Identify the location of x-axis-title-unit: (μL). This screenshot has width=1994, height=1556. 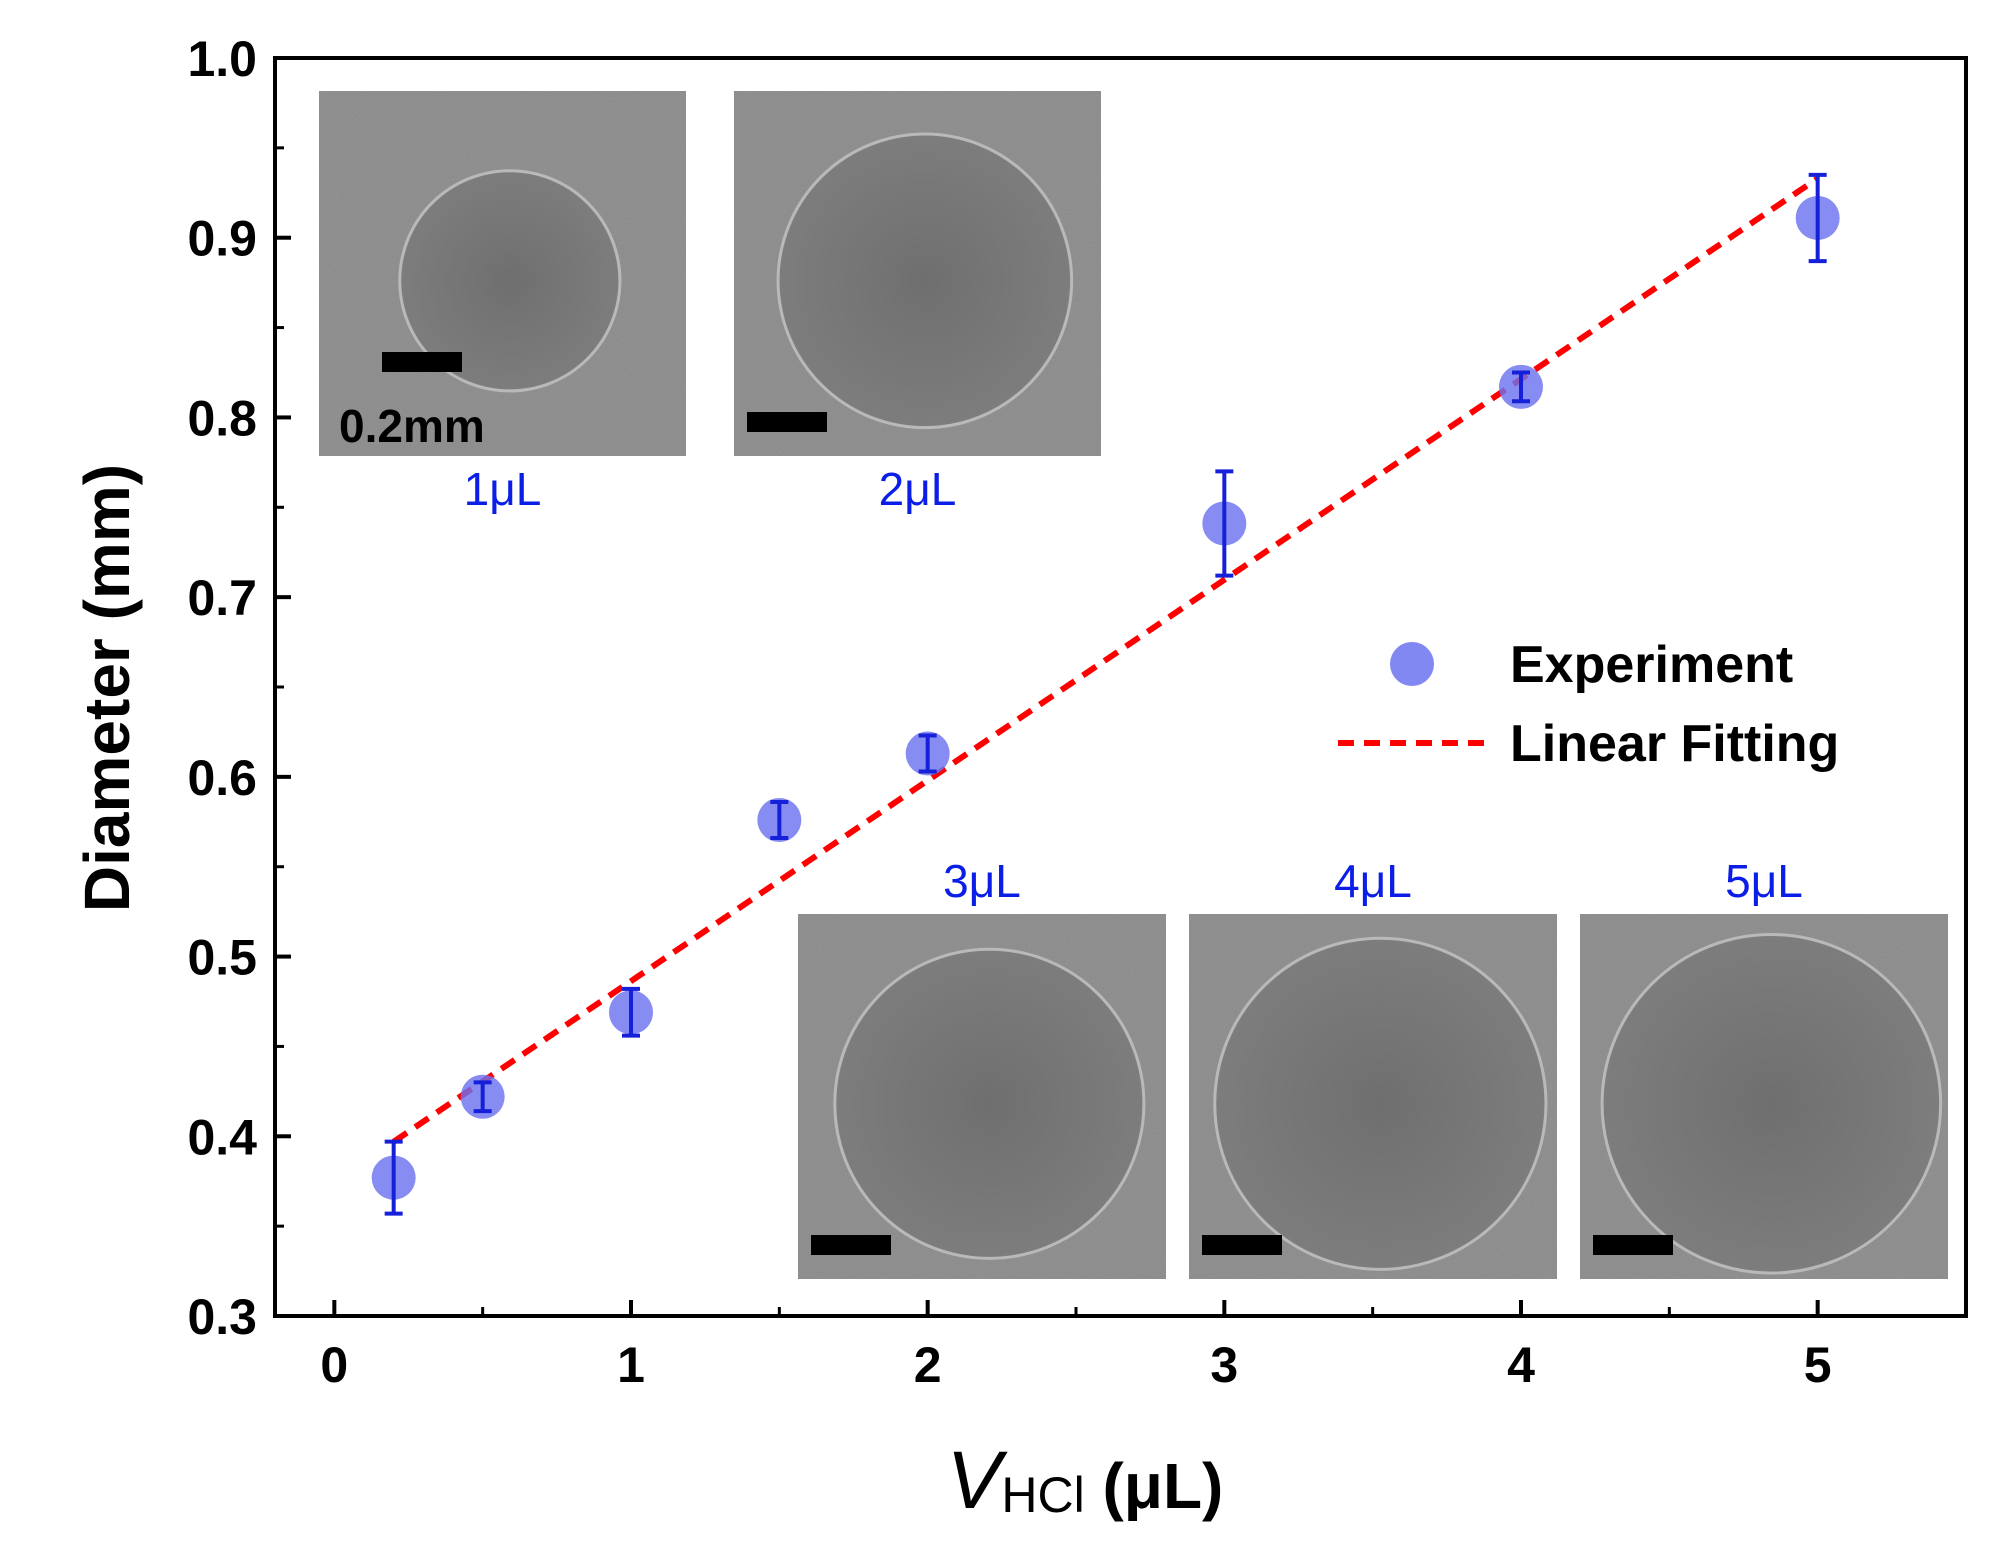
(1154, 1486).